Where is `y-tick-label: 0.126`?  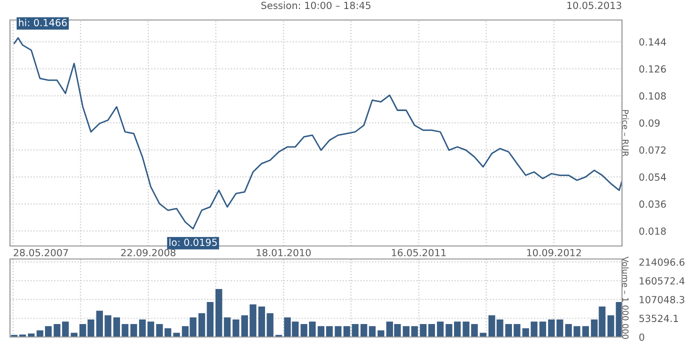 y-tick-label: 0.126 is located at coordinates (652, 69).